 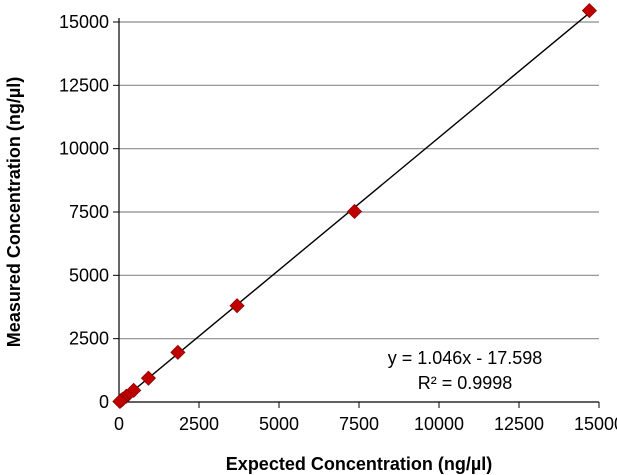 I want to click on x-axis-title: Expected Concentration (ng/µl), so click(x=359, y=464).